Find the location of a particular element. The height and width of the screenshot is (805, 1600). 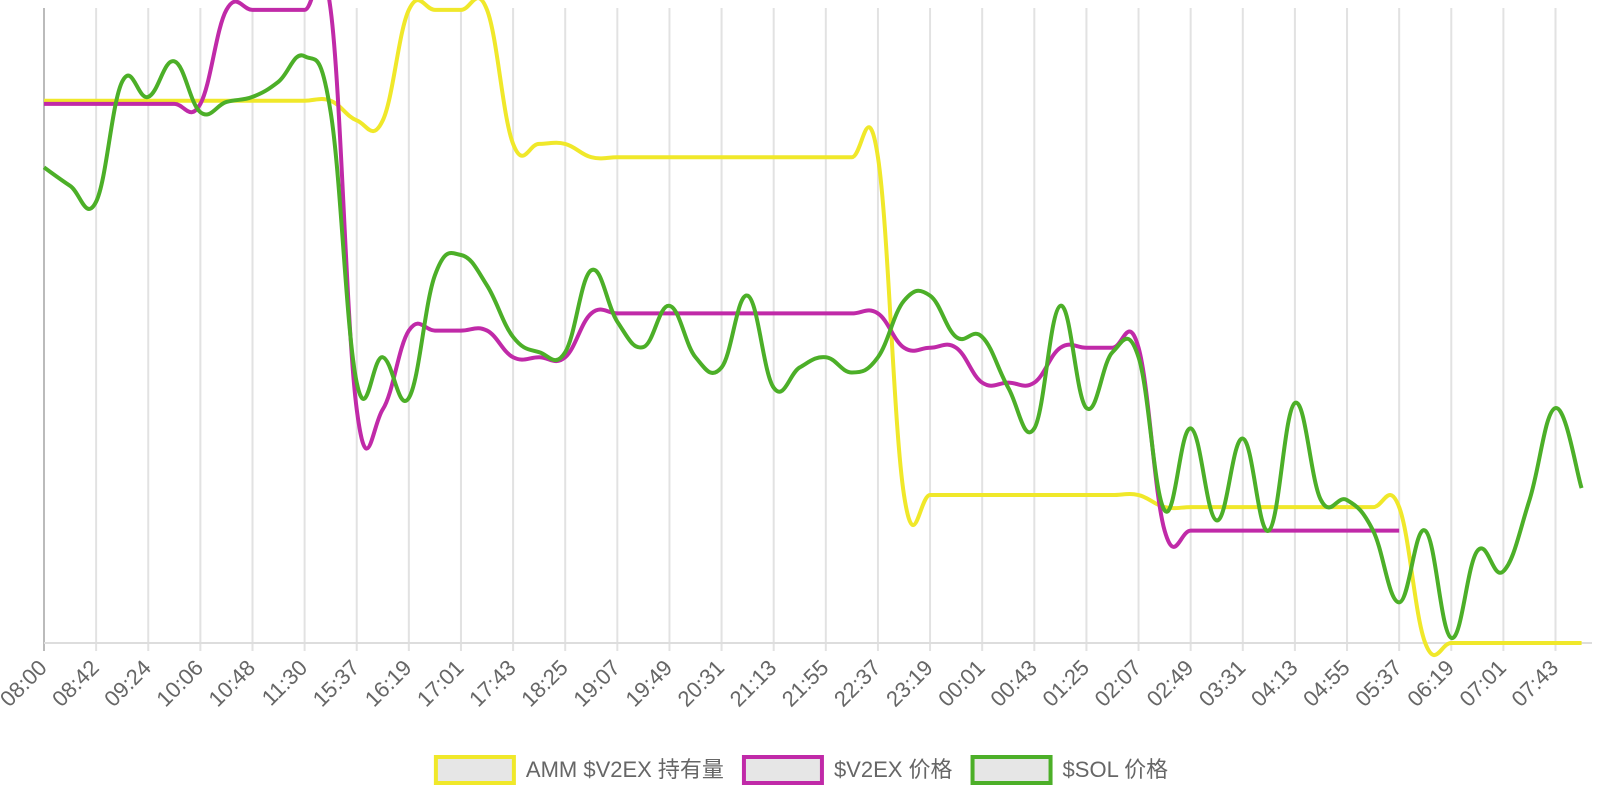

x-tick-label: 01:25 is located at coordinates (1065, 683).